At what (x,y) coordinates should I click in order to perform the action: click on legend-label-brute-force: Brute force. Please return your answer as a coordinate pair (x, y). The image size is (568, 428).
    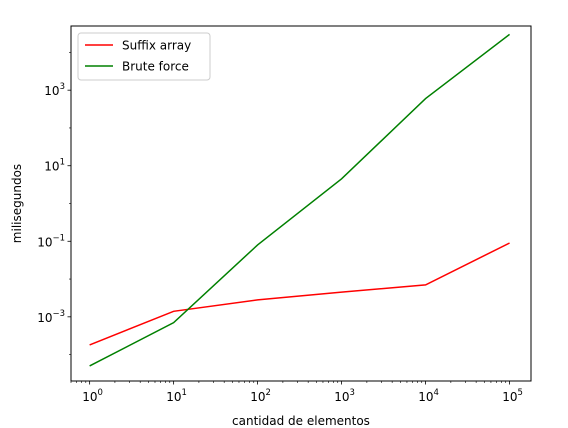
    Looking at the image, I should click on (155, 67).